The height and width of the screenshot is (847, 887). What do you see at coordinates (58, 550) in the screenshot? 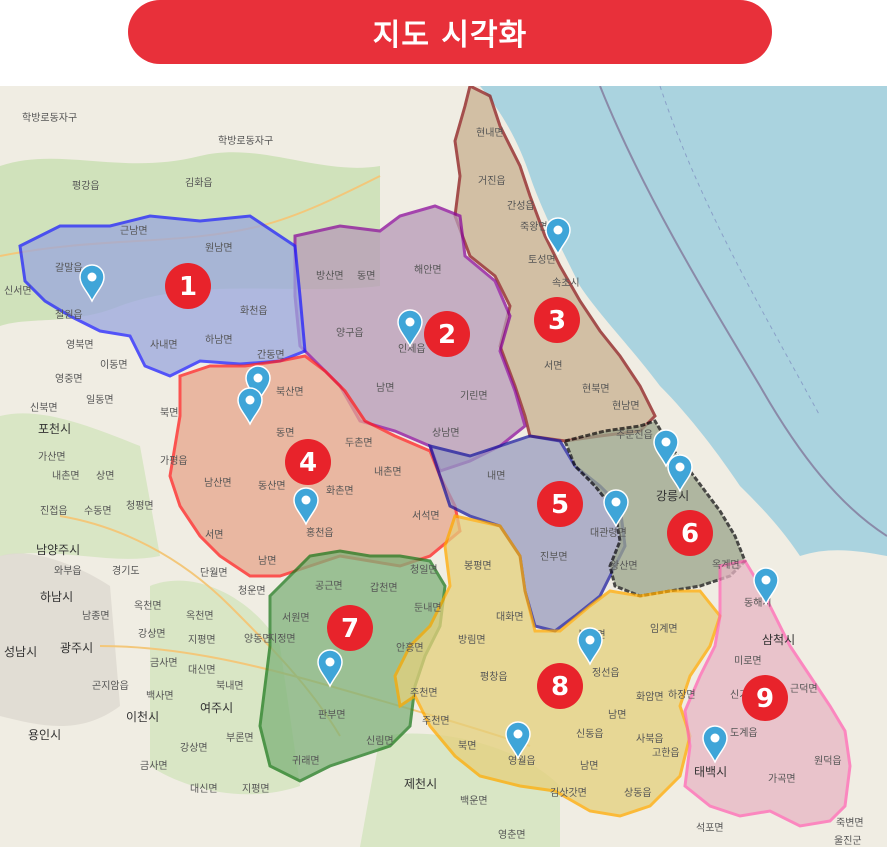
I see `place-label: 남양주시` at bounding box center [58, 550].